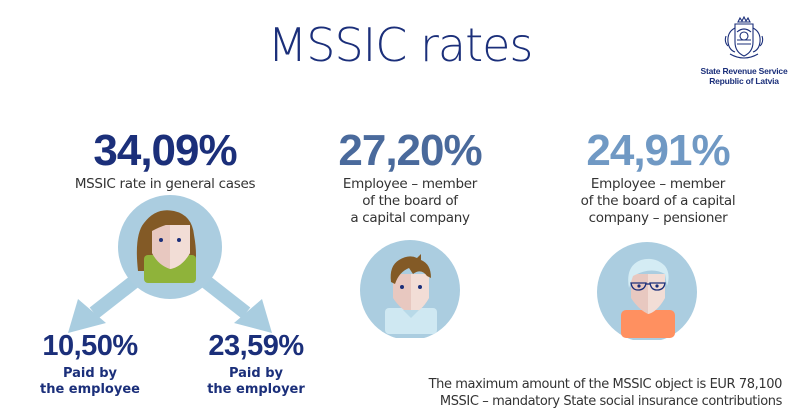 This screenshot has height=419, width=800. Describe the element at coordinates (233, 302) in the screenshot. I see `arrow-right-icon` at that location.